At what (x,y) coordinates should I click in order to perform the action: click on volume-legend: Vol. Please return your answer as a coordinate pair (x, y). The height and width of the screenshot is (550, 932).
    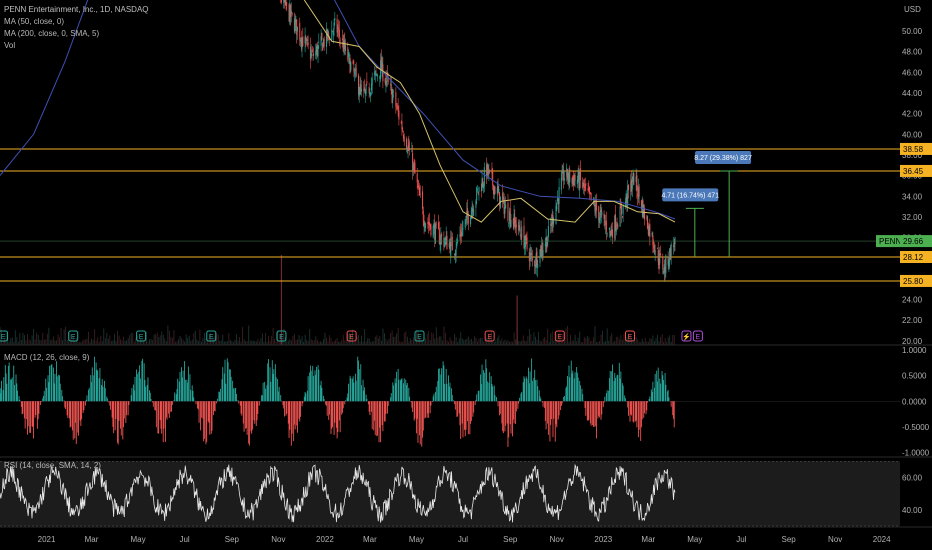
    Looking at the image, I should click on (9, 45).